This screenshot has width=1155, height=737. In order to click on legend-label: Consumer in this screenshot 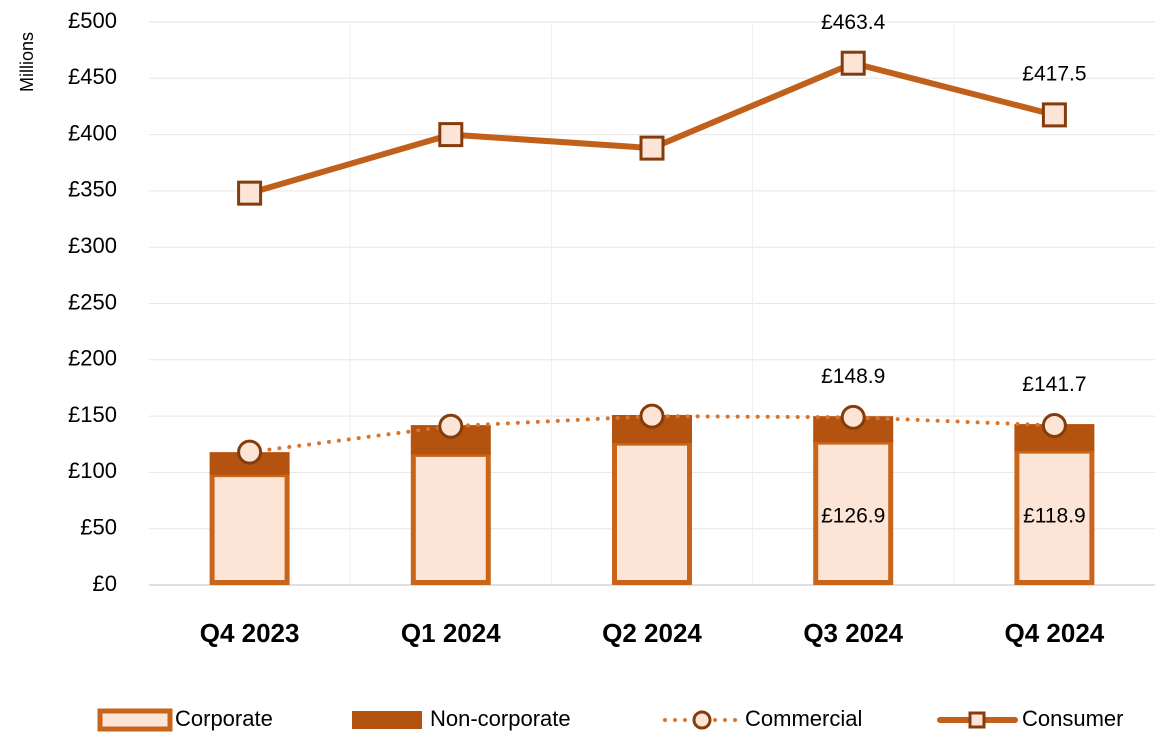, I will do `click(1072, 718)`.